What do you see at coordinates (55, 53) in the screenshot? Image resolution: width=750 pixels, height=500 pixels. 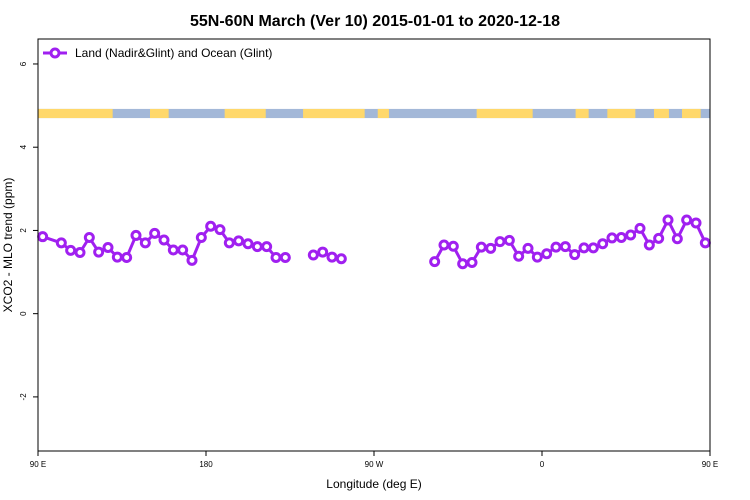 I see `legend-marker` at bounding box center [55, 53].